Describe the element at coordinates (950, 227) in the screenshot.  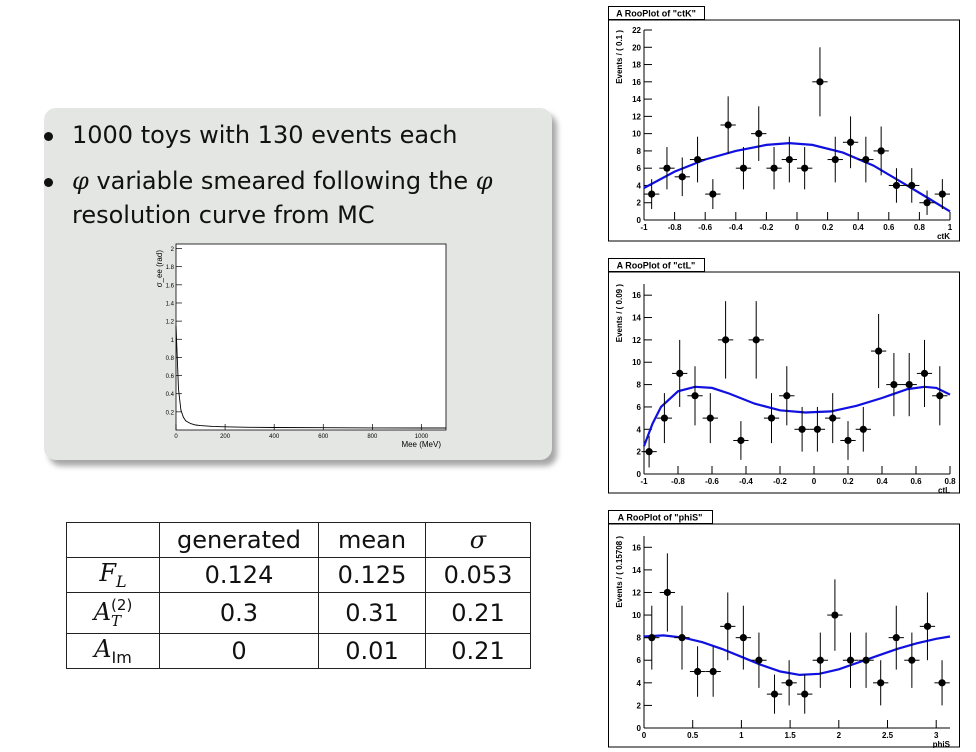
I see `x-tick-label: 1` at that location.